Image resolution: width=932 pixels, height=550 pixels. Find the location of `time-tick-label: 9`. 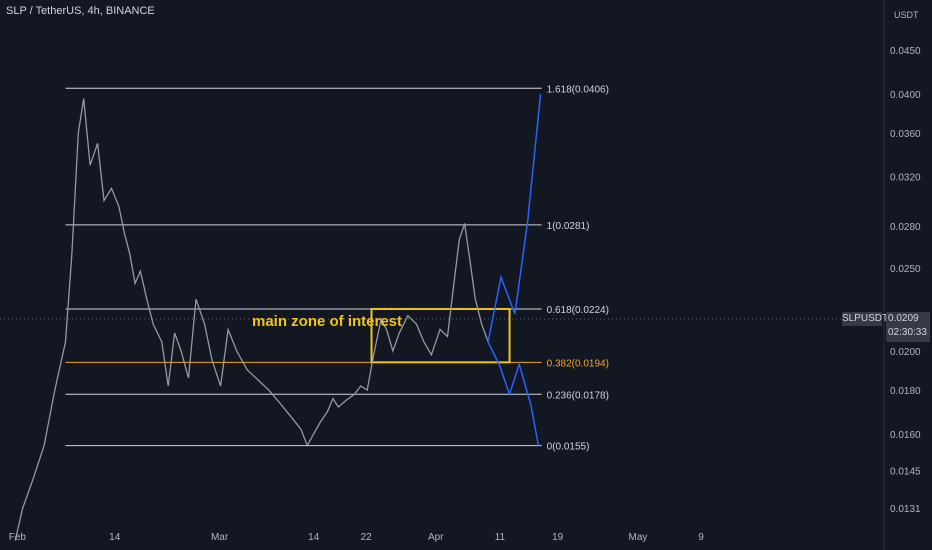

time-tick-label: 9 is located at coordinates (701, 537).